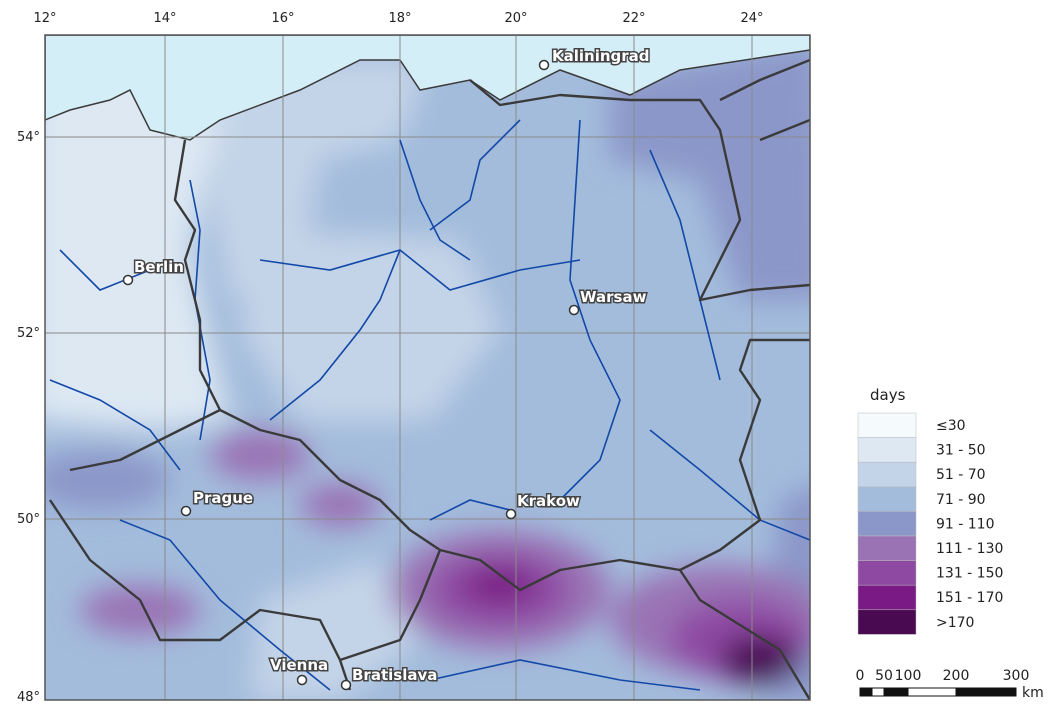 This screenshot has height=721, width=1053. Describe the element at coordinates (1016, 676) in the screenshot. I see `scale-label: 300` at that location.